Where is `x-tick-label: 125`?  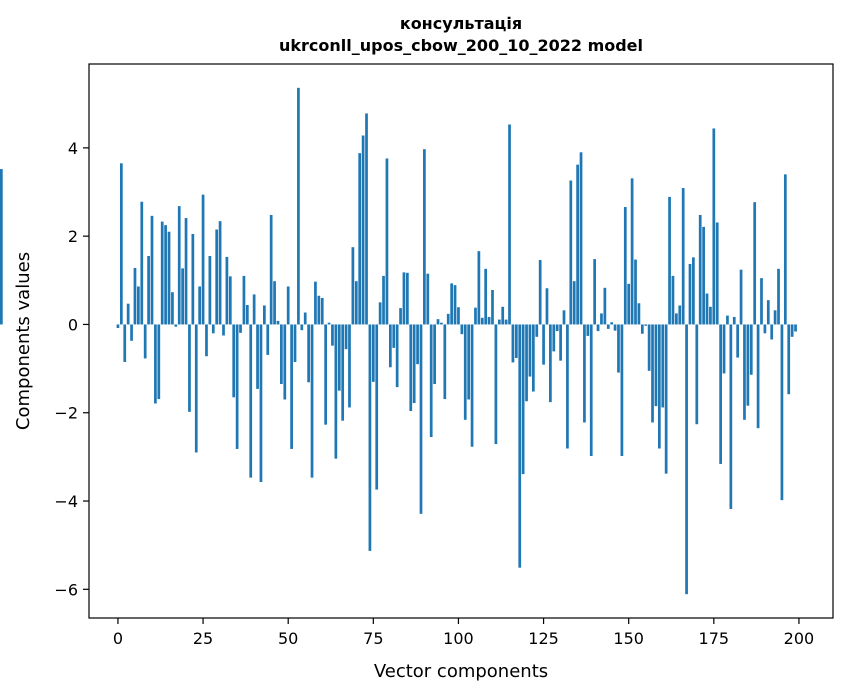 x-tick-label: 125 is located at coordinates (543, 638).